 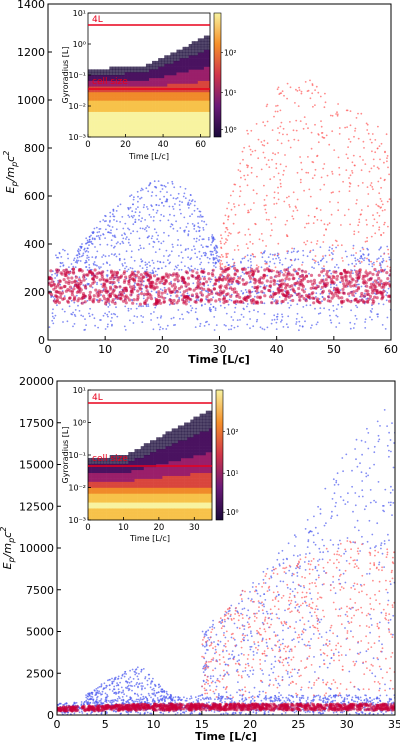 What do you see at coordinates (149, 86) in the screenshot?
I see `top-inset-heatmap` at bounding box center [149, 86].